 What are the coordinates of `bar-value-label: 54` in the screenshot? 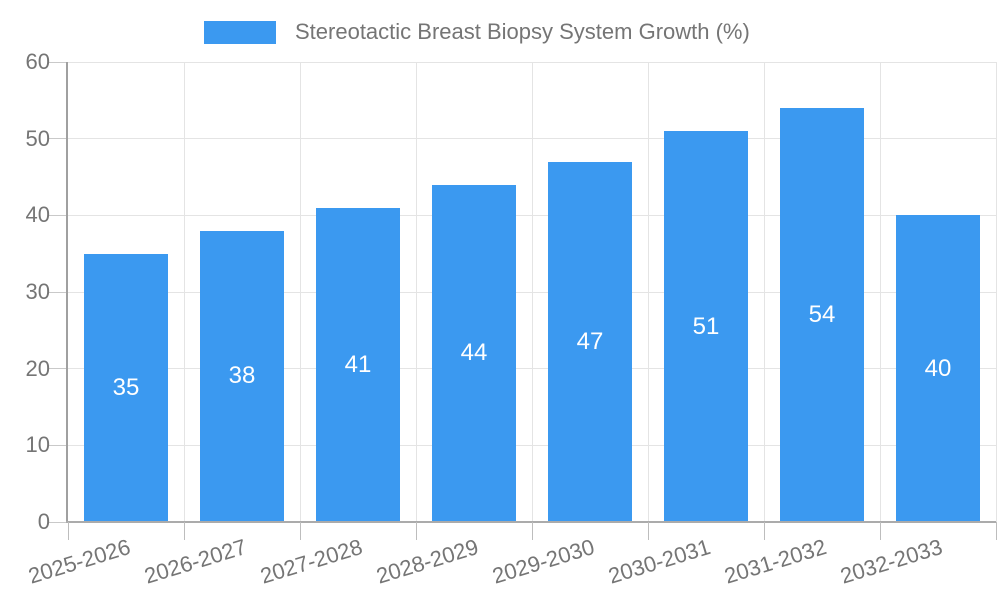 It's located at (822, 314).